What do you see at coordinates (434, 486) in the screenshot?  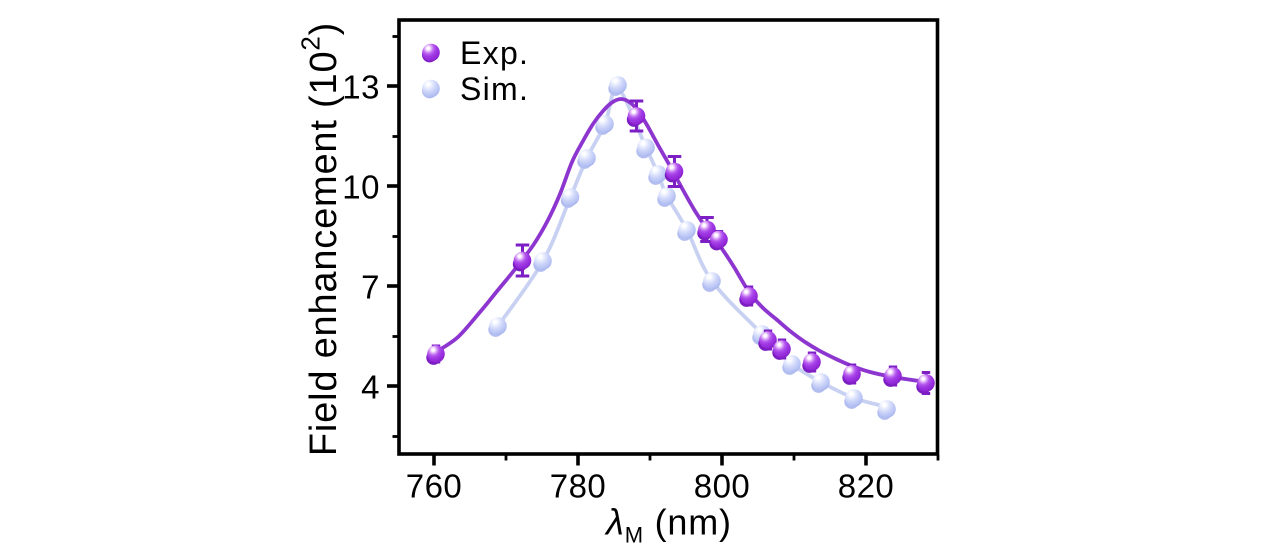 I see `svg-text: 760` at bounding box center [434, 486].